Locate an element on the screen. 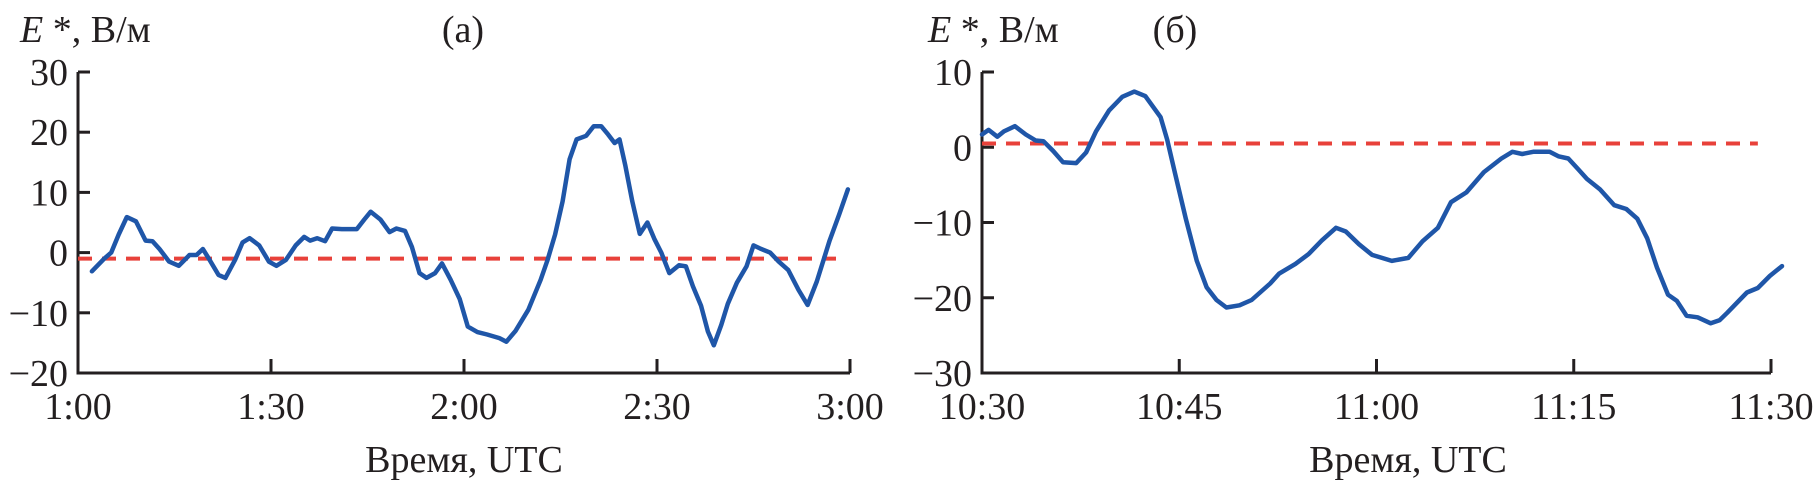 This screenshot has width=1817, height=489. x-tick-label: 11:15 is located at coordinates (1573, 407).